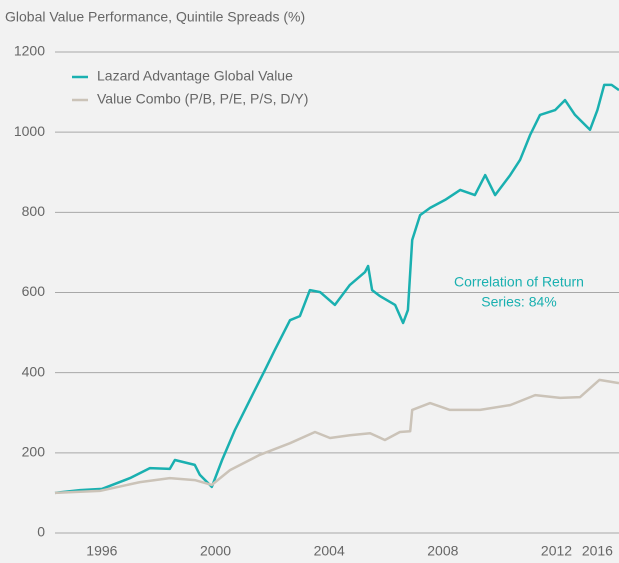  Describe the element at coordinates (518, 302) in the screenshot. I see `annotation: Series: 84%` at that location.